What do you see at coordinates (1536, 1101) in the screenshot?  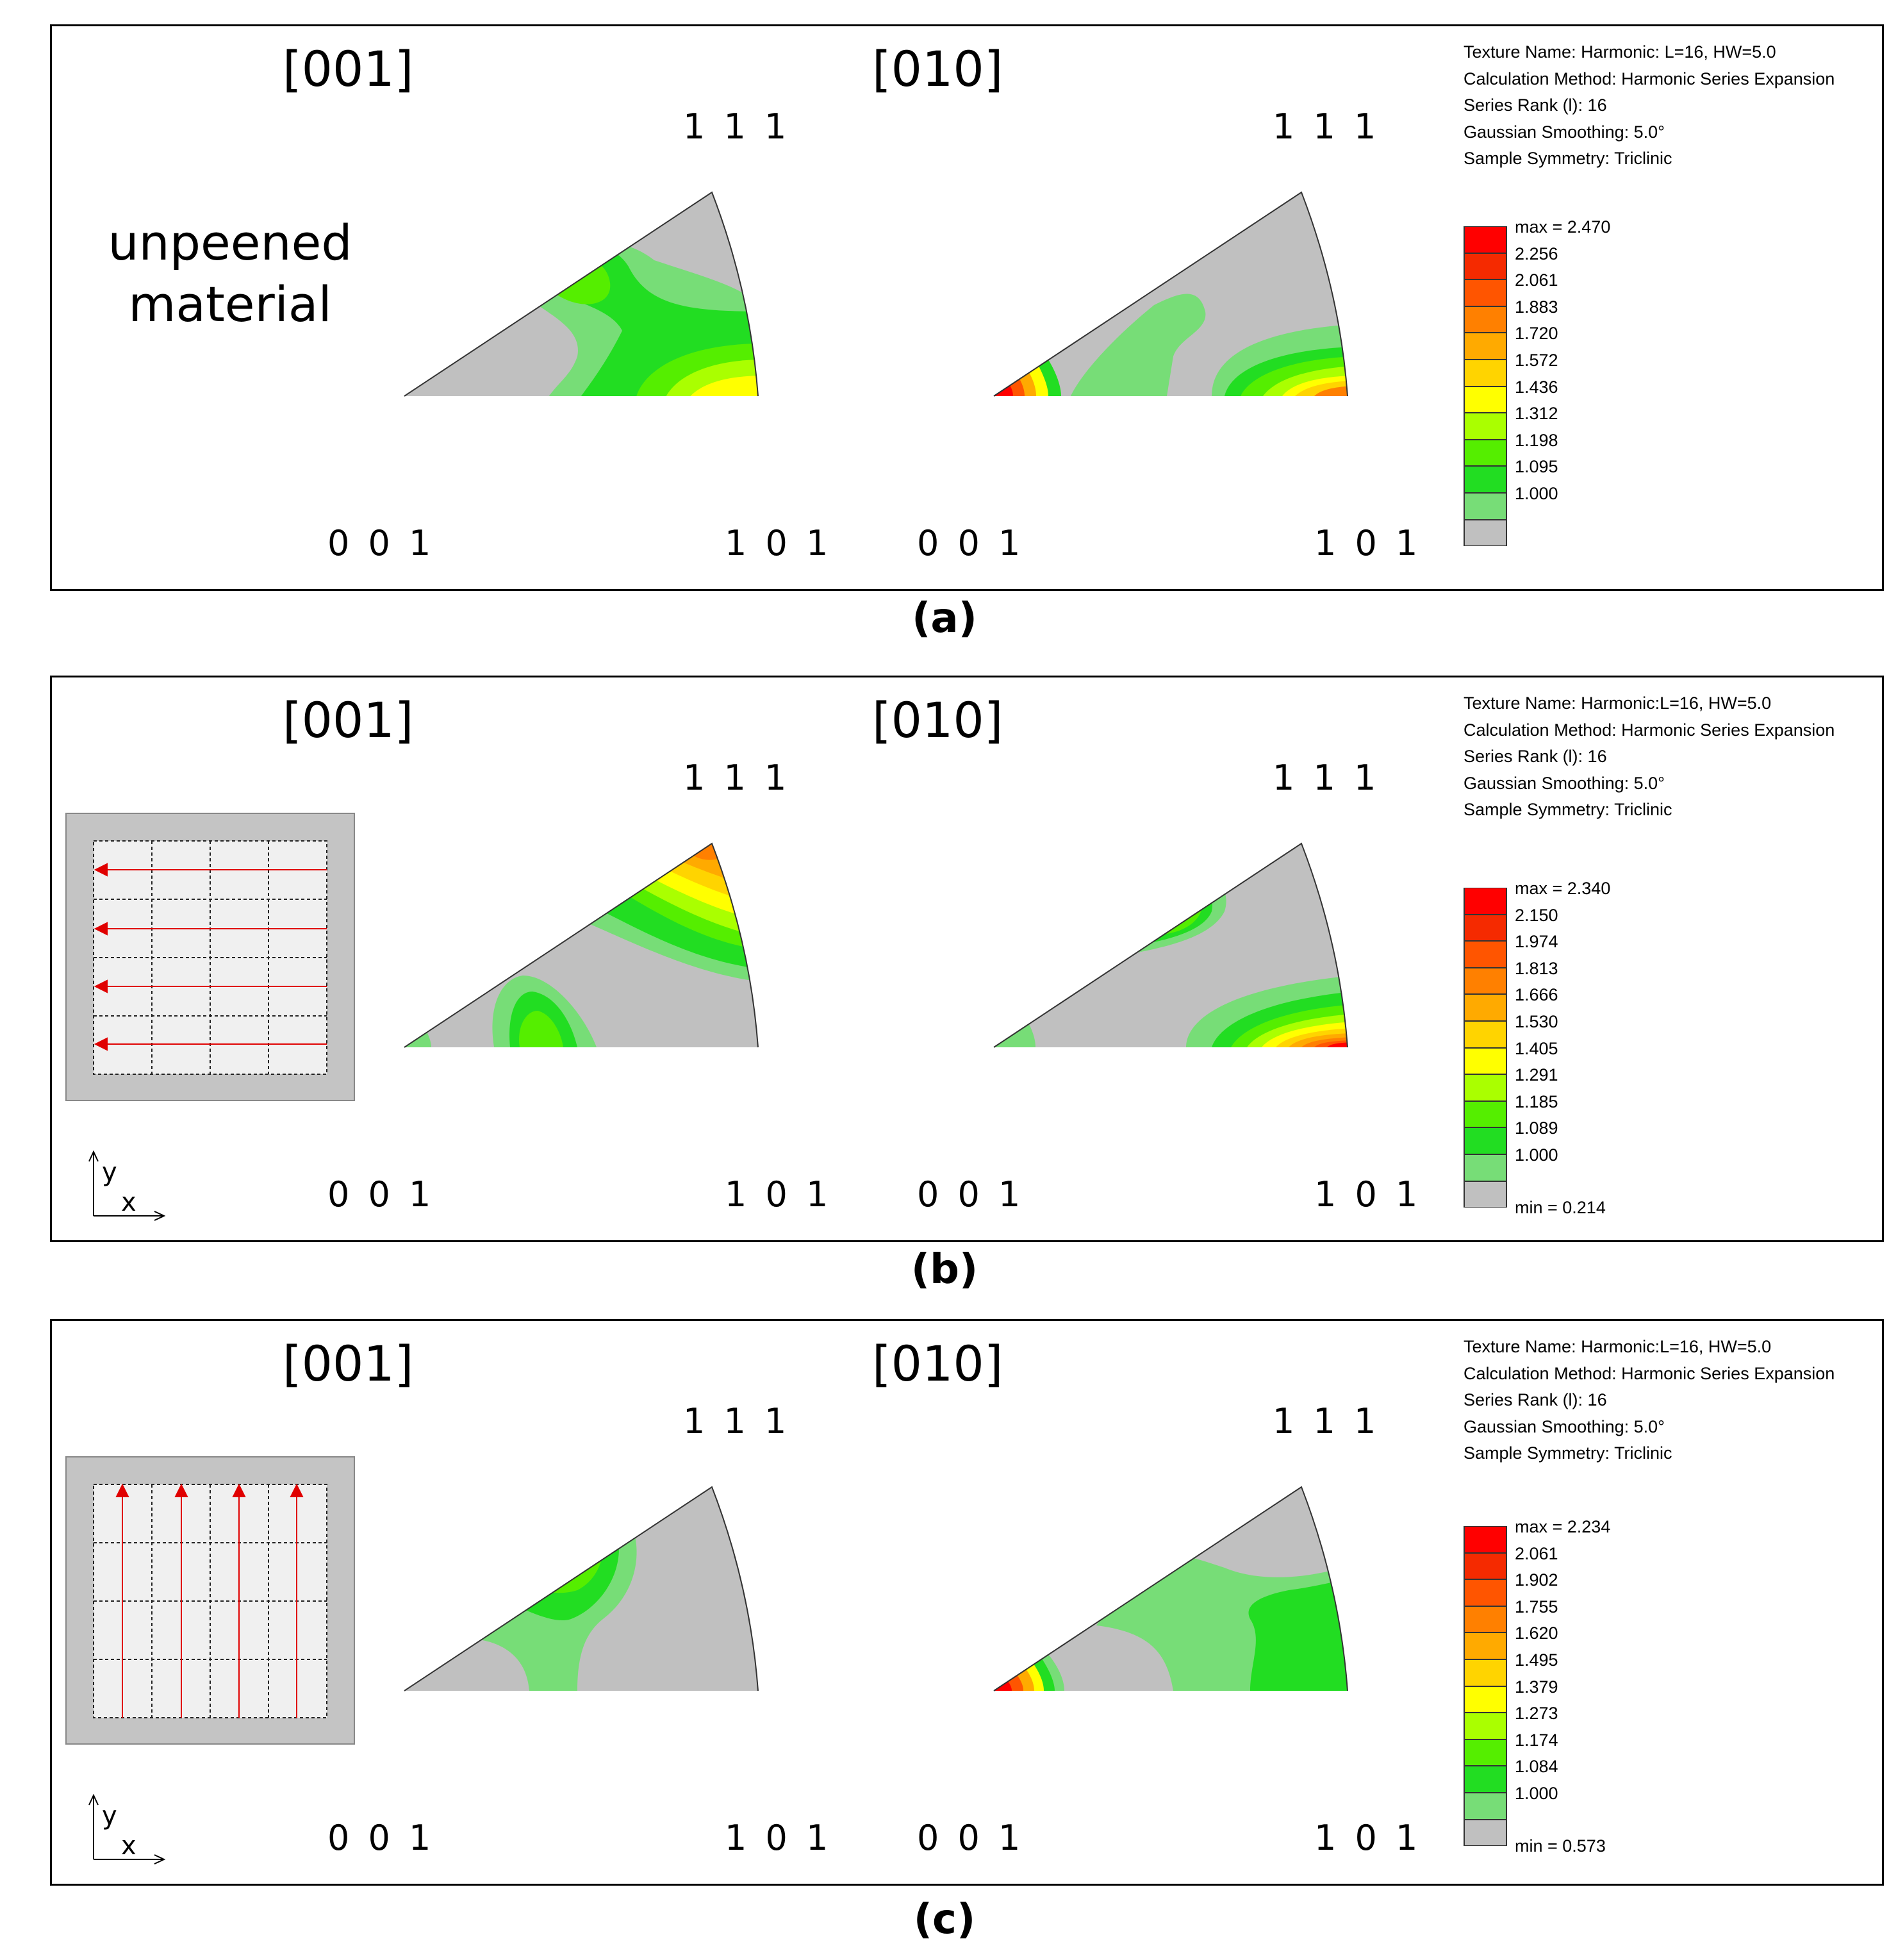 I see `legend-label: 1.185` at bounding box center [1536, 1101].